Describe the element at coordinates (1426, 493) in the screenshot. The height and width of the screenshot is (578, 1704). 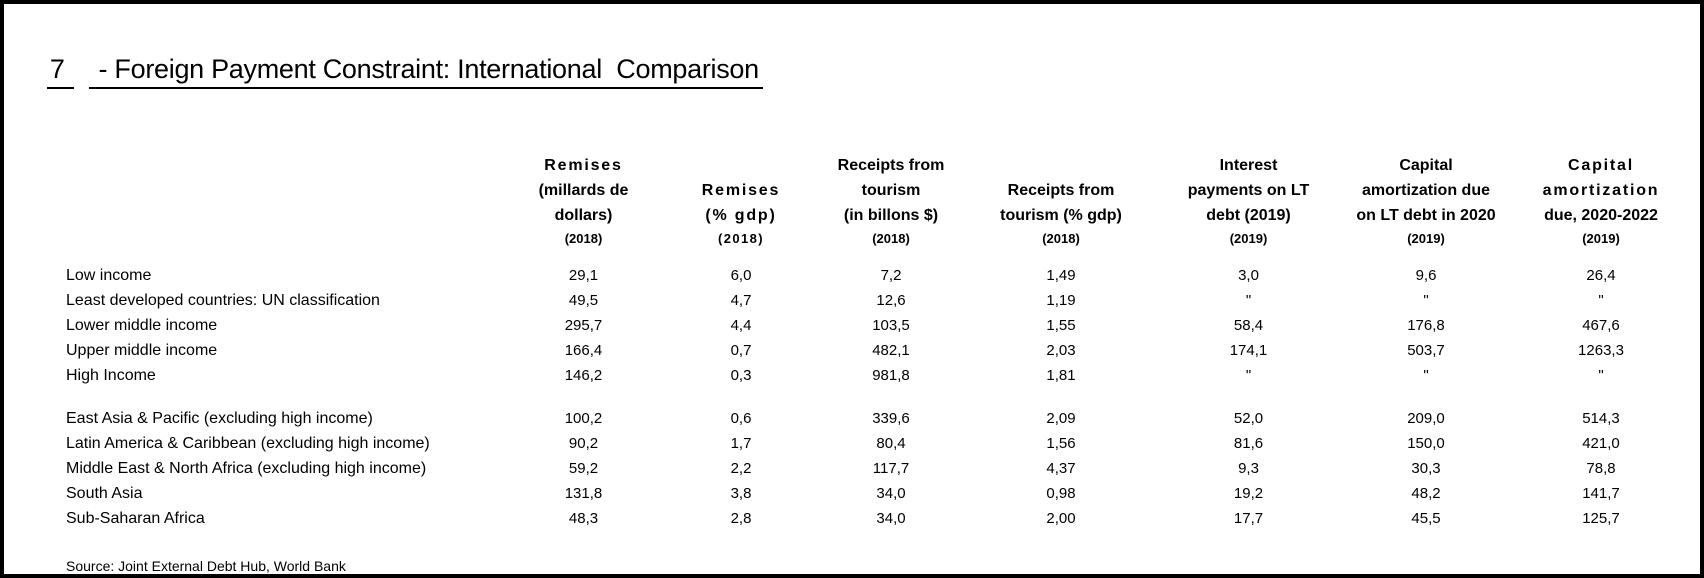
I see `cell-value: 48,2` at that location.